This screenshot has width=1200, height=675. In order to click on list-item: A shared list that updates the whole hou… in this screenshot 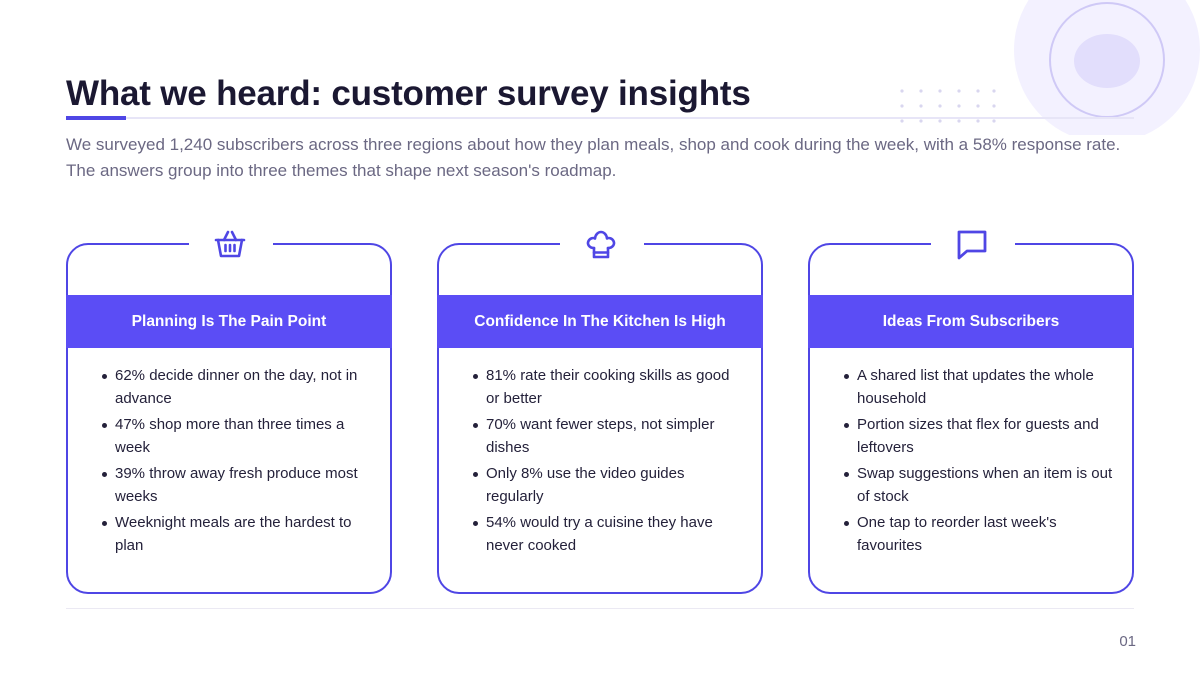, I will do `click(979, 387)`.